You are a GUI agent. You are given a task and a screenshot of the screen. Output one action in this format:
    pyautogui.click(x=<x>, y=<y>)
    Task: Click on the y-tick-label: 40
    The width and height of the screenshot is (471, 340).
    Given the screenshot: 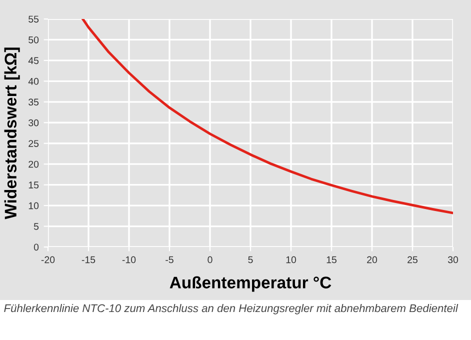 What is the action you would take?
    pyautogui.click(x=33, y=81)
    